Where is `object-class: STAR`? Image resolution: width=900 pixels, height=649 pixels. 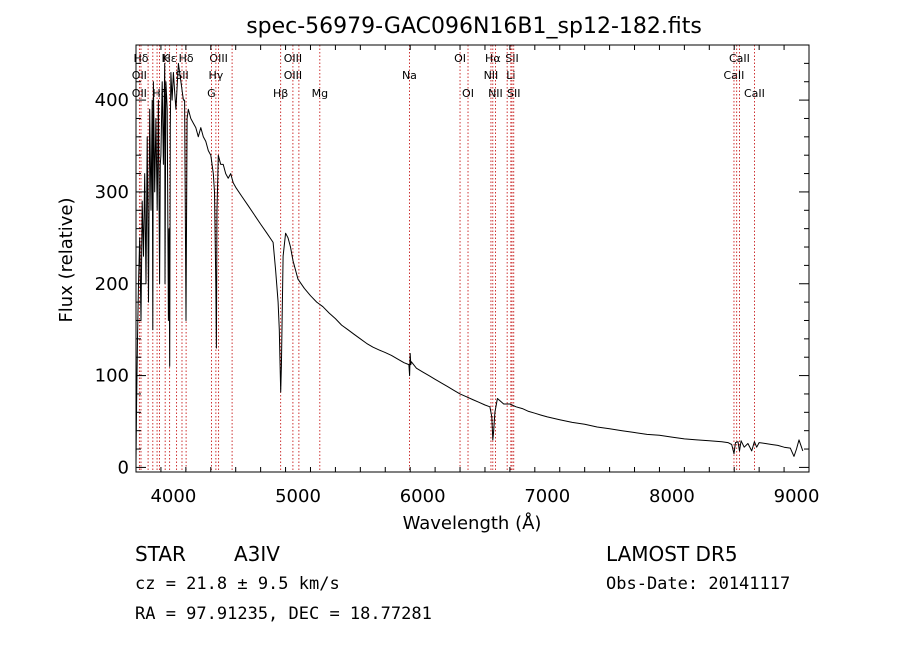
object-class: STAR is located at coordinates (160, 554).